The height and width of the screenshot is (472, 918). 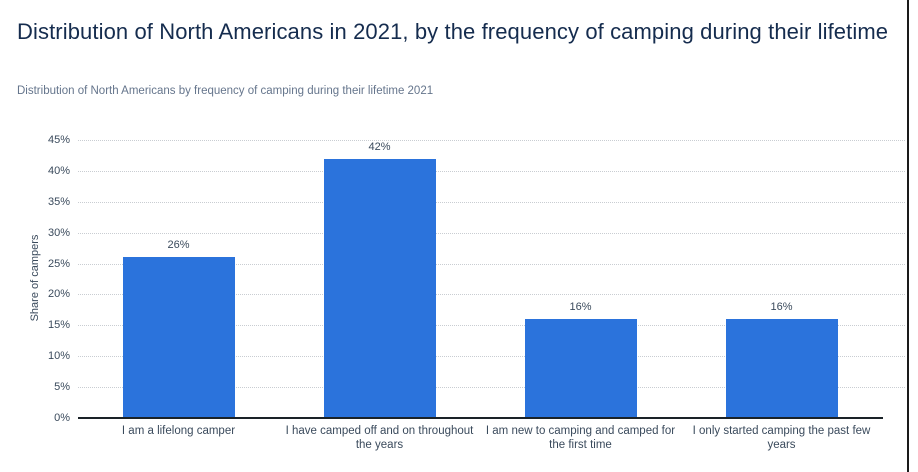 What do you see at coordinates (58, 170) in the screenshot?
I see `y-tick-label: 40%` at bounding box center [58, 170].